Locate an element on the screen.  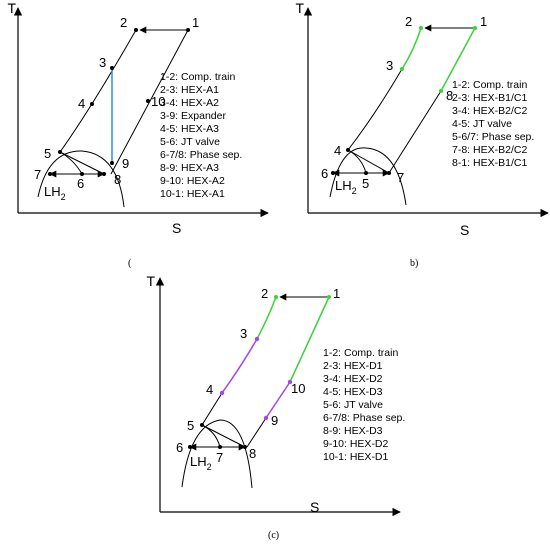
legend-item: 3-4: HEX-D2 is located at coordinates (353, 379).